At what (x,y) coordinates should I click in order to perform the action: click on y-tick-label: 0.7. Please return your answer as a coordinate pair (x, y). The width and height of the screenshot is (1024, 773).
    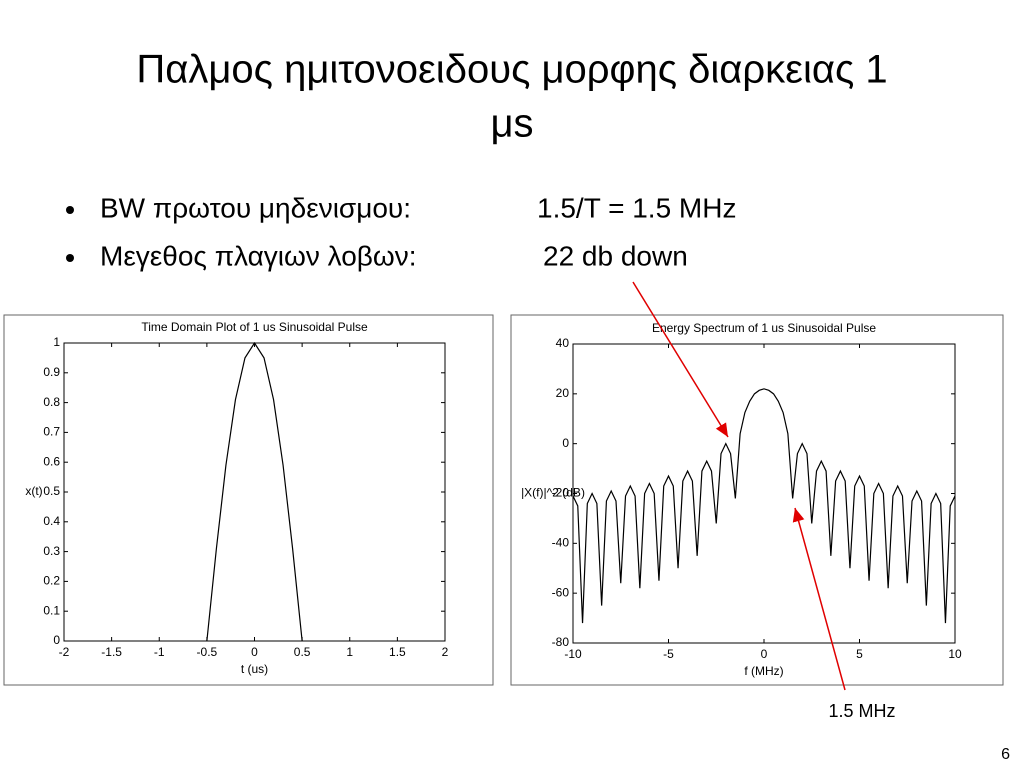
    Looking at the image, I should click on (51, 432).